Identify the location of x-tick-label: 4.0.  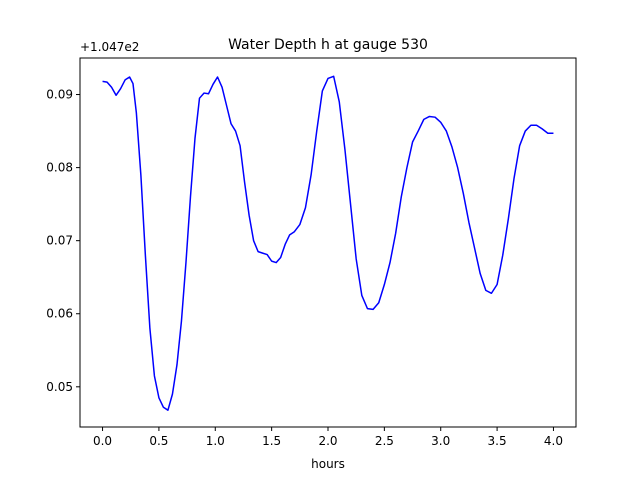
(553, 441).